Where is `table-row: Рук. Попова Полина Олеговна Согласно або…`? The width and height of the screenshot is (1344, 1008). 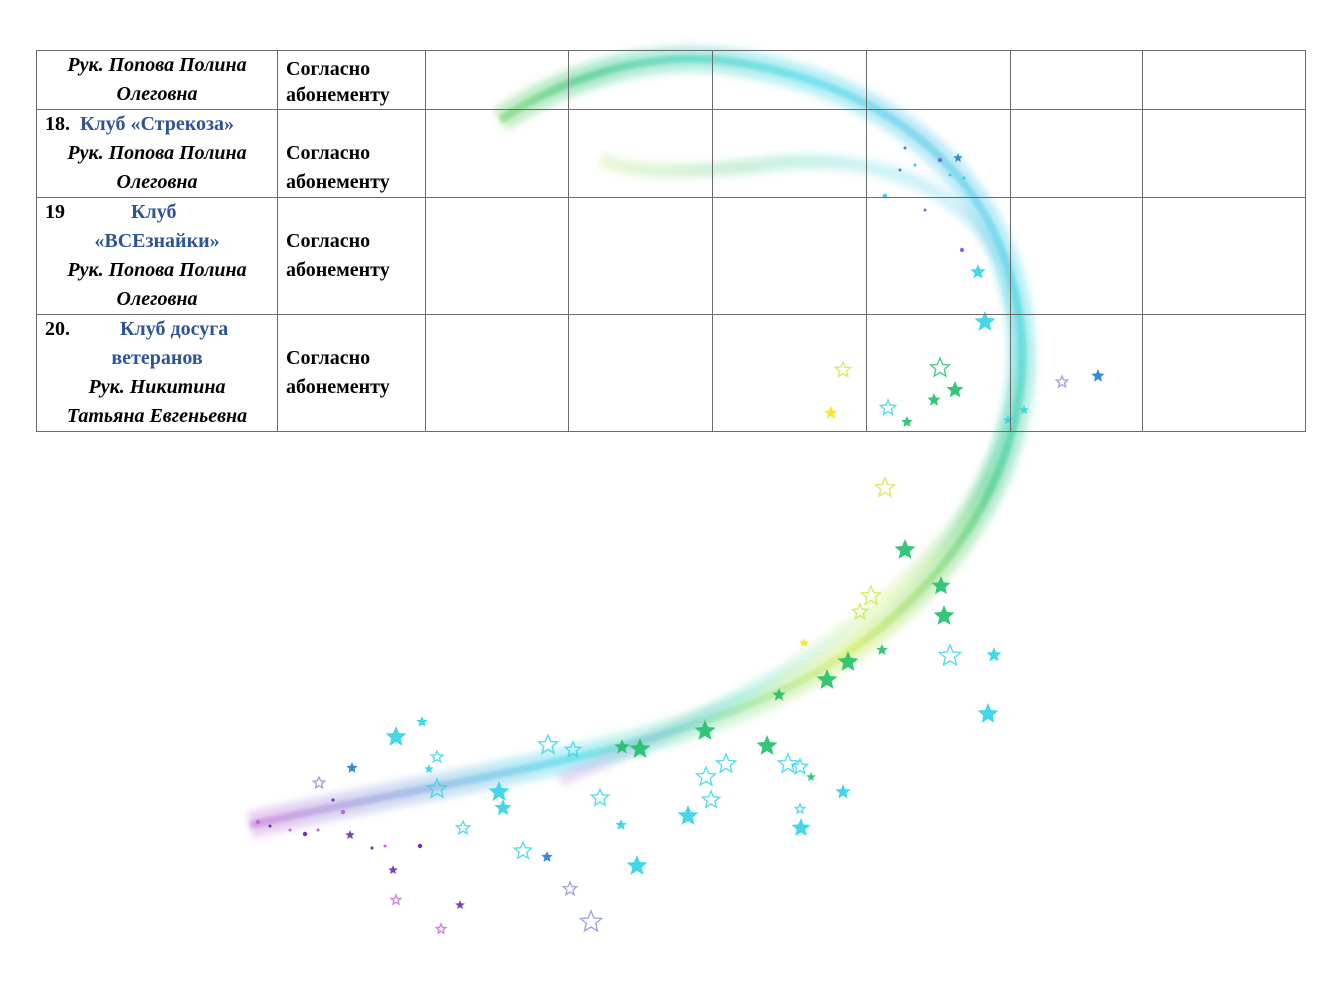 table-row: Рук. Попова Полина Олеговна Согласно або… is located at coordinates (671, 80).